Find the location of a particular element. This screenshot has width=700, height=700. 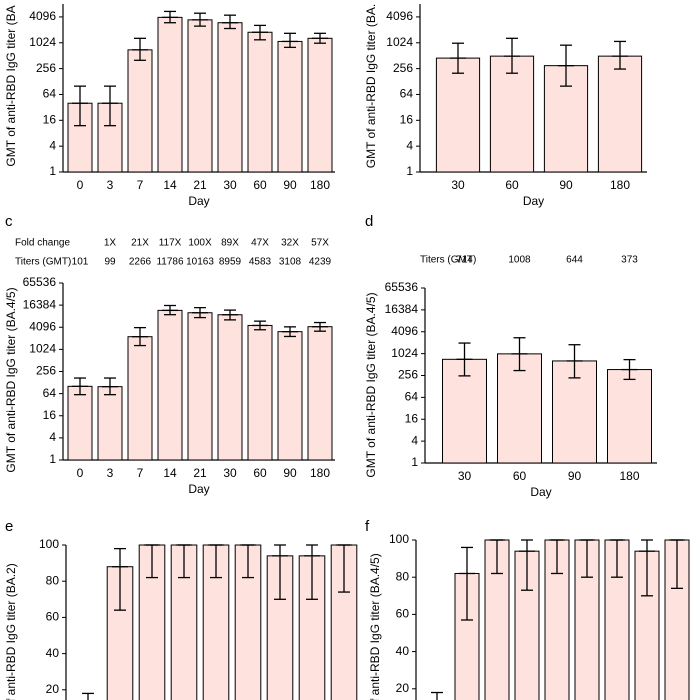

fold-change-label: Fold change is located at coordinates (42, 243).